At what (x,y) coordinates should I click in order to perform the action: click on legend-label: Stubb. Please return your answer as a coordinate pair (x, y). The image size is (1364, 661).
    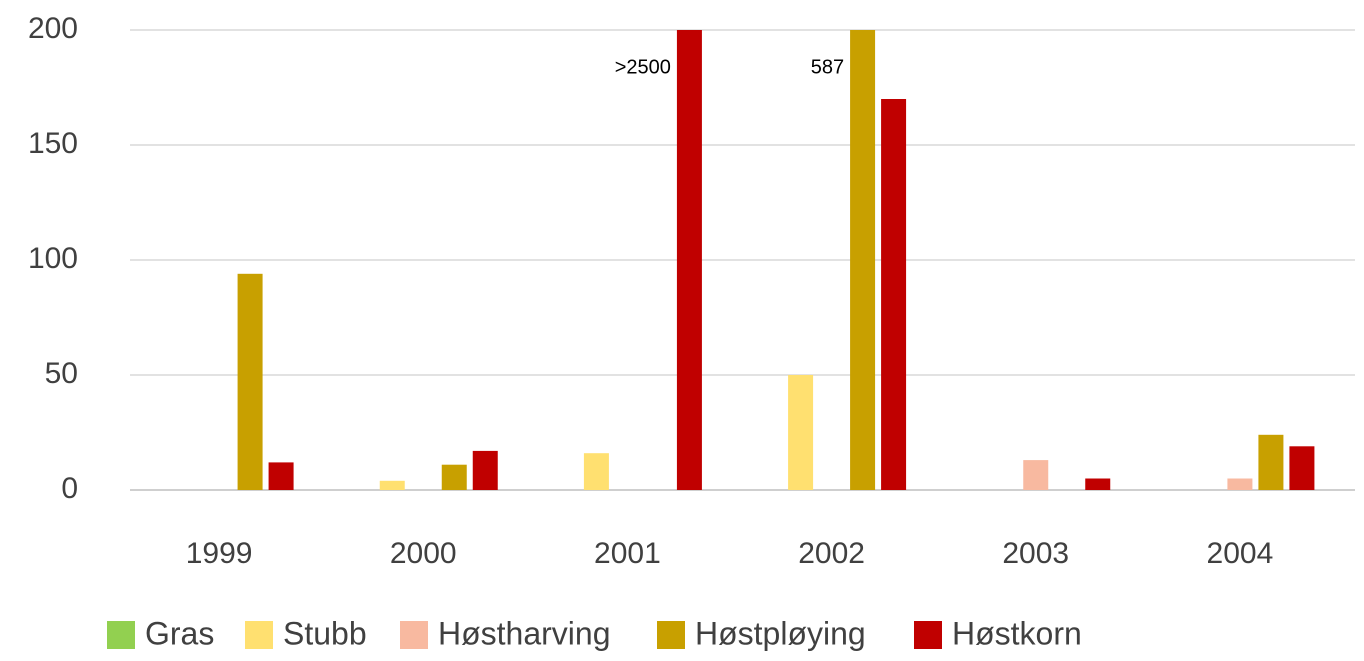
    Looking at the image, I should click on (325, 633).